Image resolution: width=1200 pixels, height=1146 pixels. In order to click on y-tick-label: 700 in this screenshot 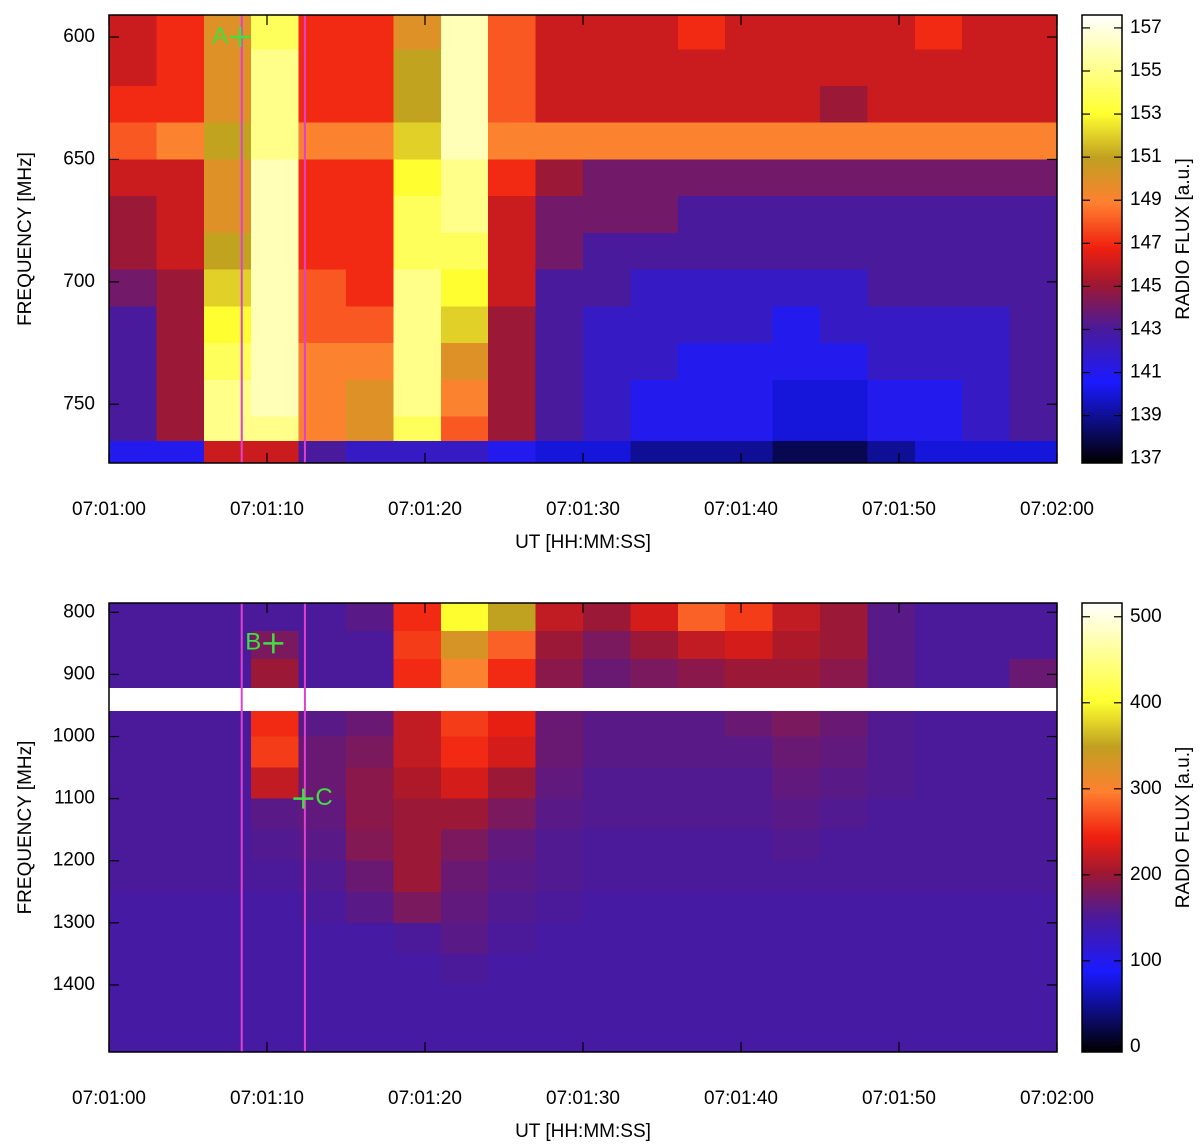, I will do `click(79, 281)`.